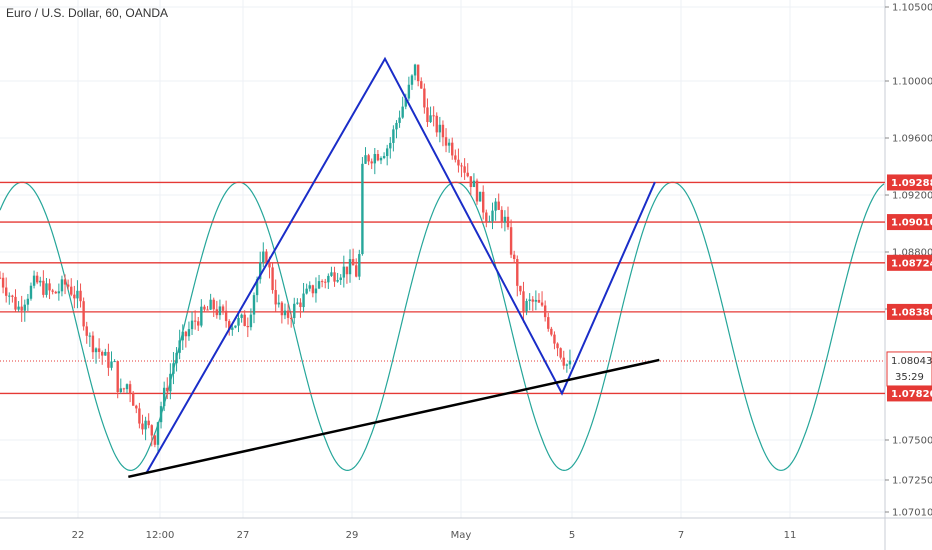 This screenshot has width=932, height=550. Describe the element at coordinates (352, 535) in the screenshot. I see `time-tick-label: 29` at that location.